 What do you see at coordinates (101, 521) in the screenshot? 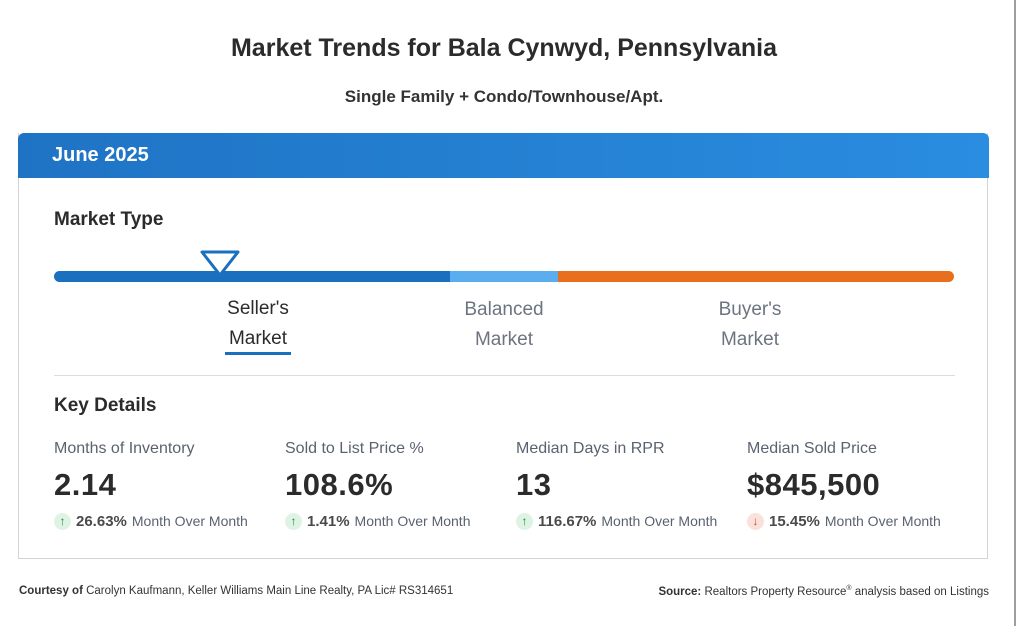
I see `change-percent: 26.63%` at bounding box center [101, 521].